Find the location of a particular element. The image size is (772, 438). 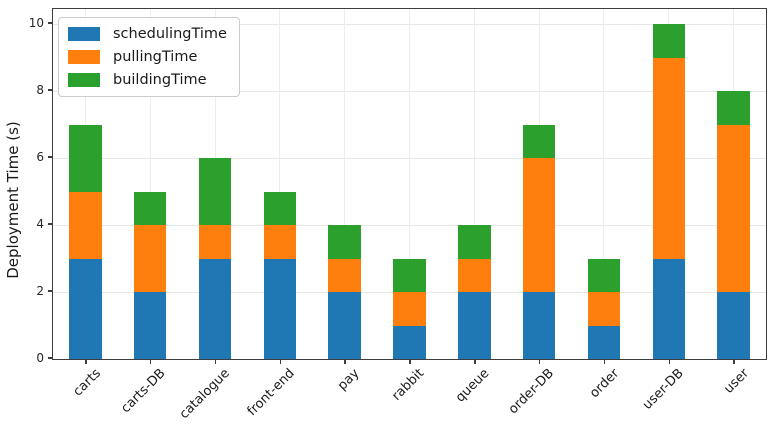

bar-segment-schedulingTime-front-end is located at coordinates (280, 308).